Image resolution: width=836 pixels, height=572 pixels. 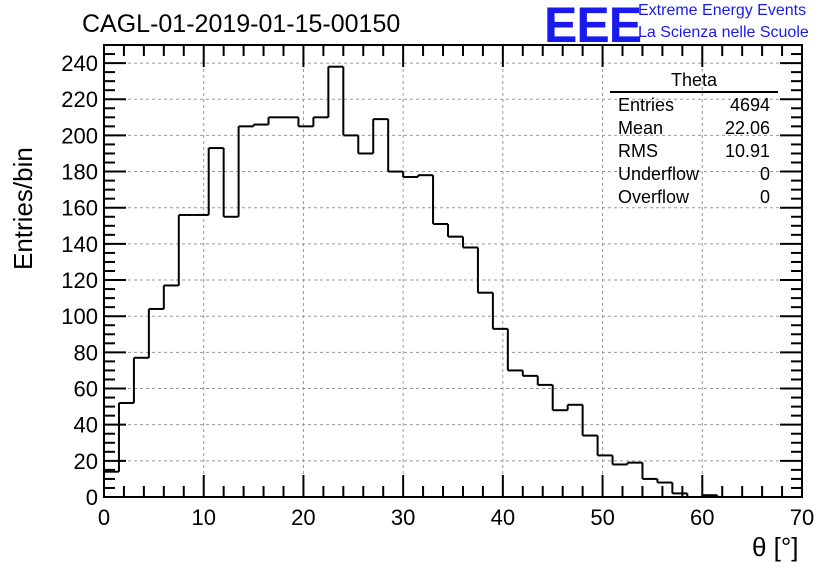 I want to click on stats-row-rms: RMS 10.91, so click(x=694, y=150).